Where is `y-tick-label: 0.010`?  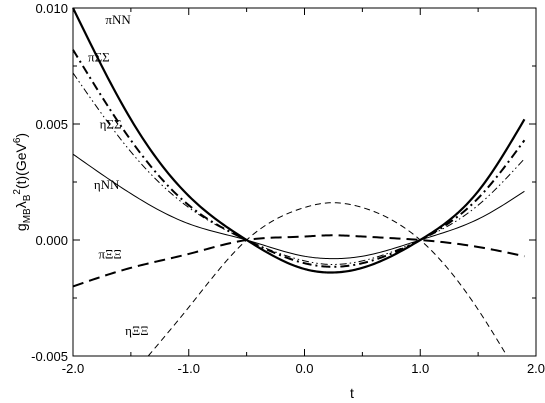 y-tick-label: 0.010 is located at coordinates (51, 8).